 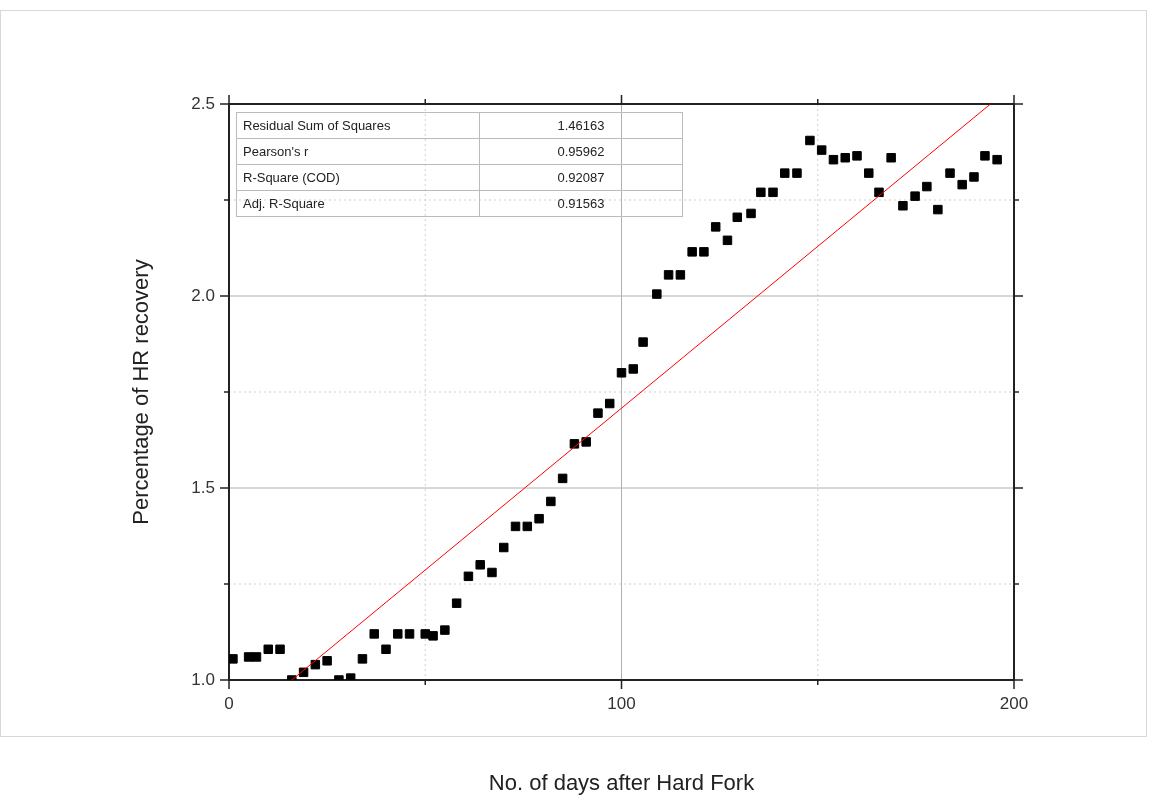 I want to click on y-tick-label: 2.0, so click(x=203, y=295).